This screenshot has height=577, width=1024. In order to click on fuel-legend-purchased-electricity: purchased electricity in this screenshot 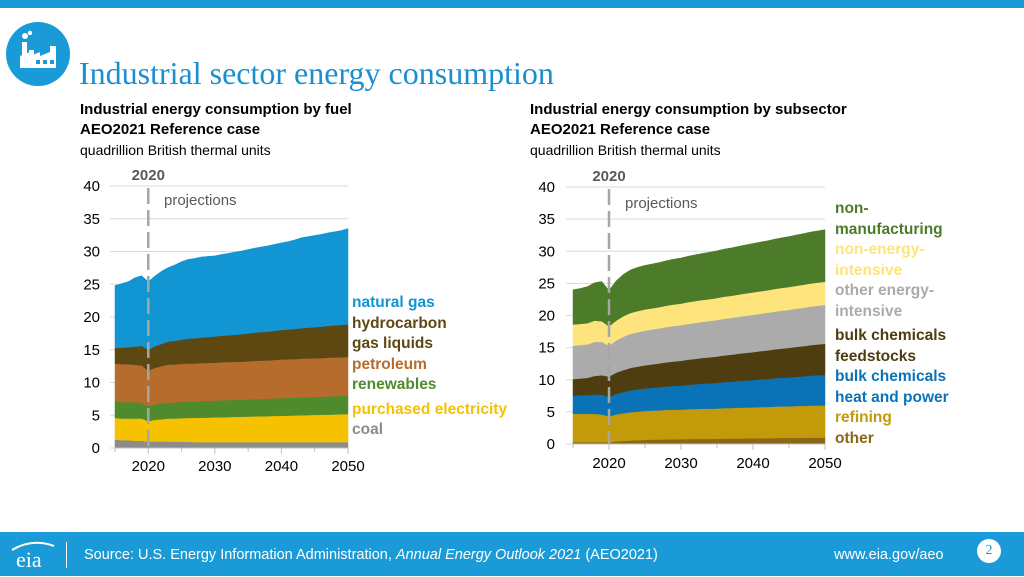, I will do `click(430, 409)`.